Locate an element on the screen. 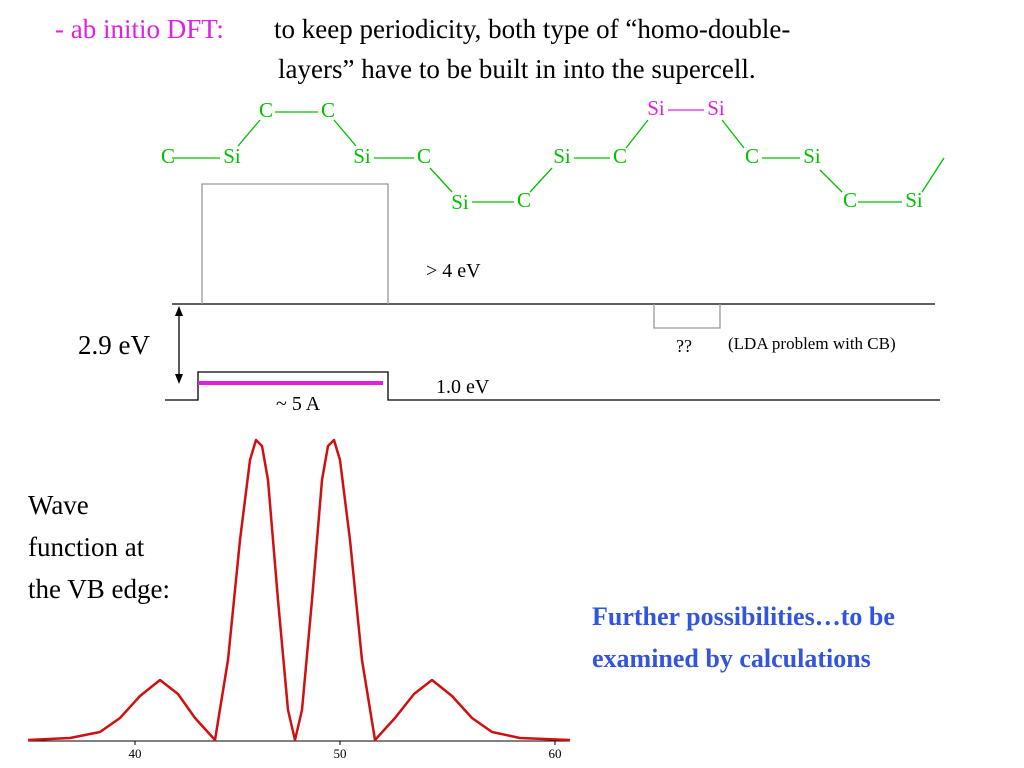  barrier-label: > 4 eV is located at coordinates (453, 271).